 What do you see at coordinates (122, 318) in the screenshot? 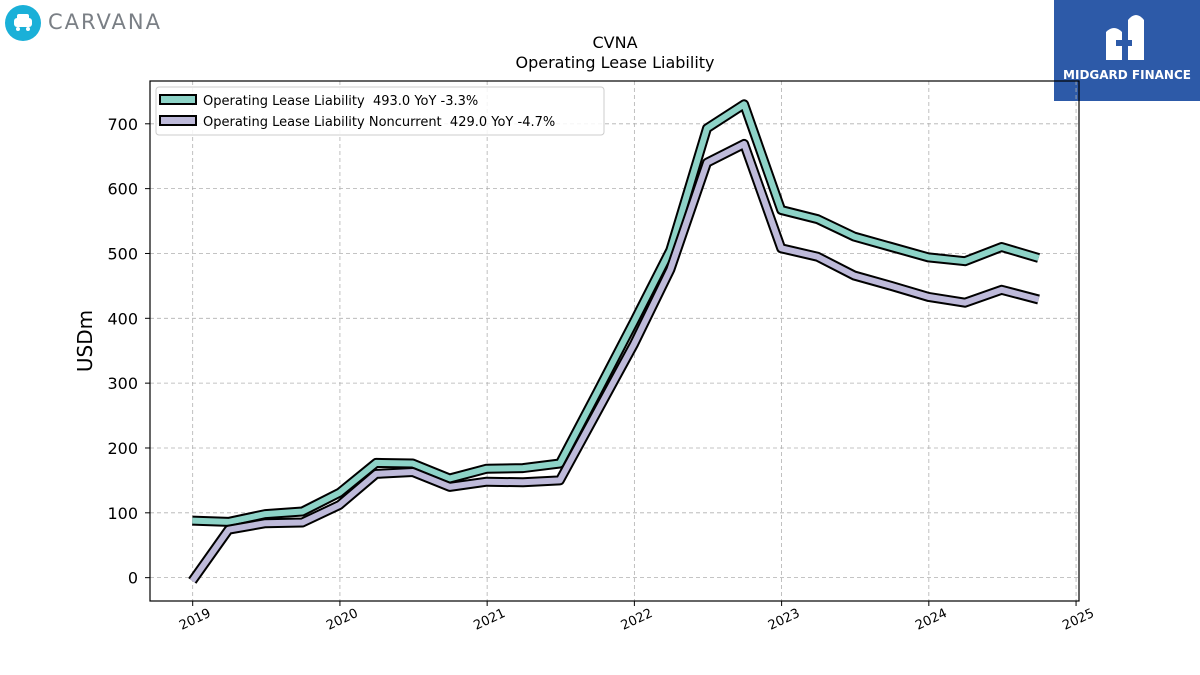
I see `y-tick-label: 400` at bounding box center [122, 318].